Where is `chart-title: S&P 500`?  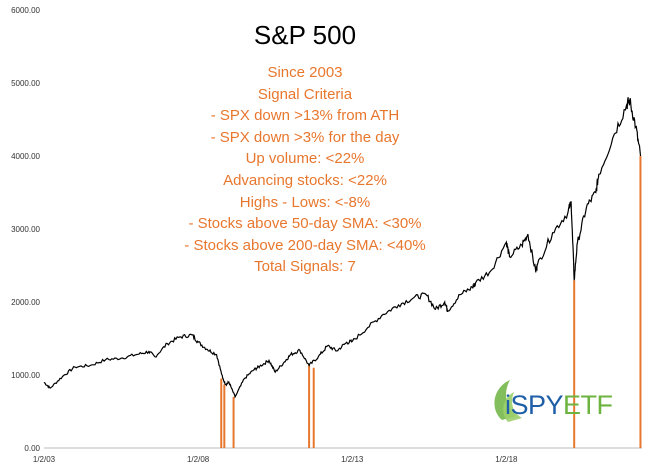
chart-title: S&P 500 is located at coordinates (305, 35).